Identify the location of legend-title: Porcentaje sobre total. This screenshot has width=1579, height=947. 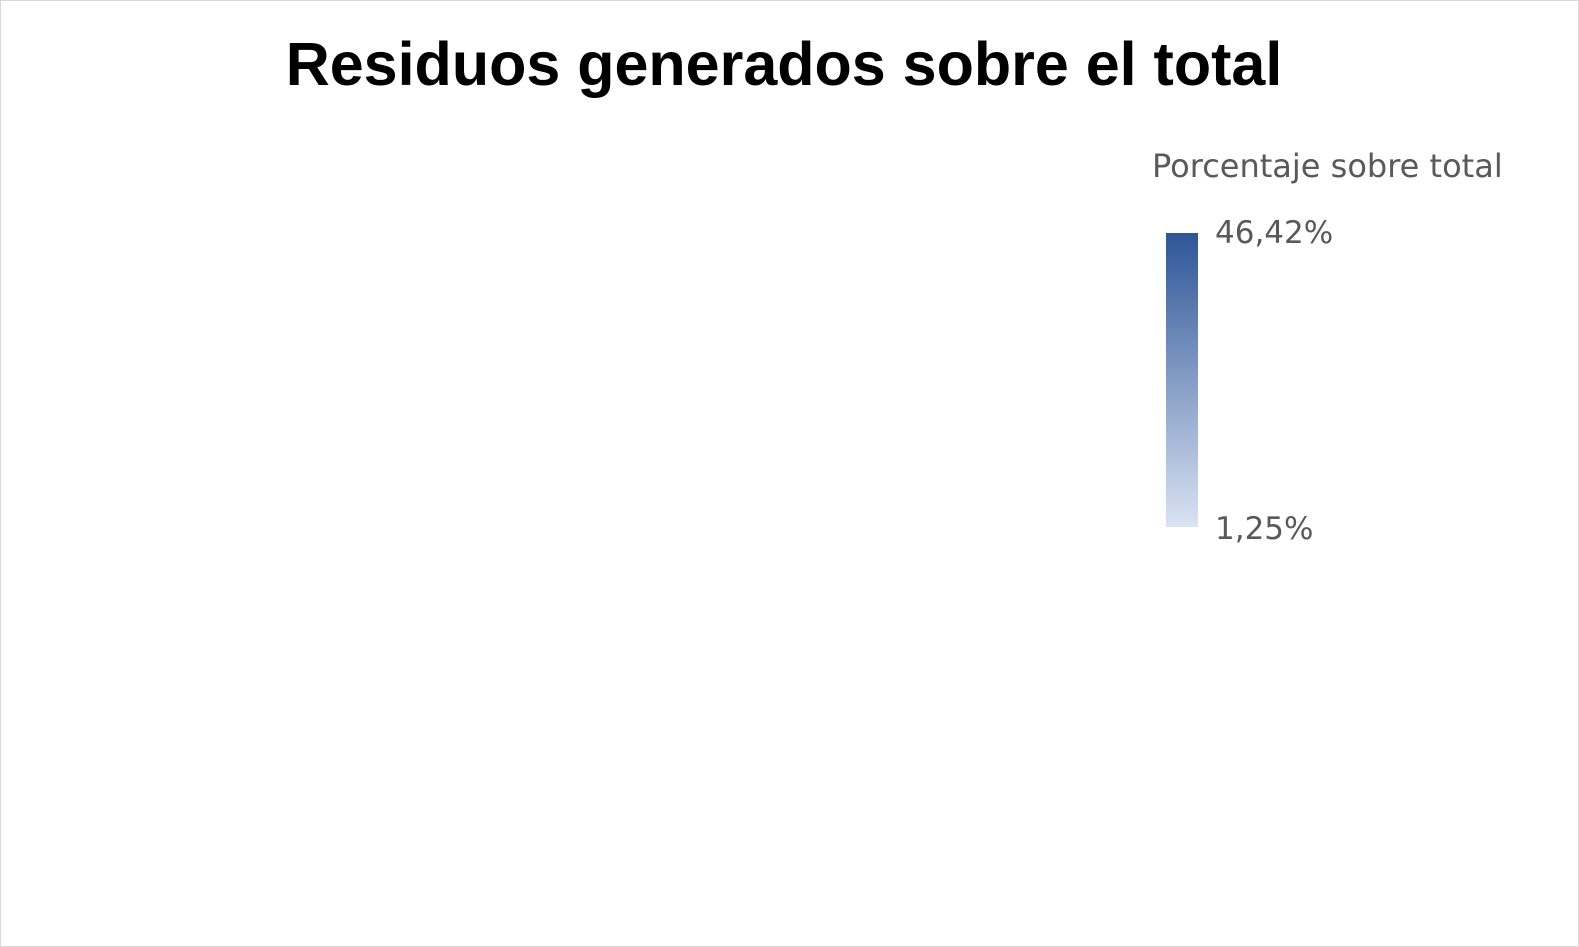
(1327, 166).